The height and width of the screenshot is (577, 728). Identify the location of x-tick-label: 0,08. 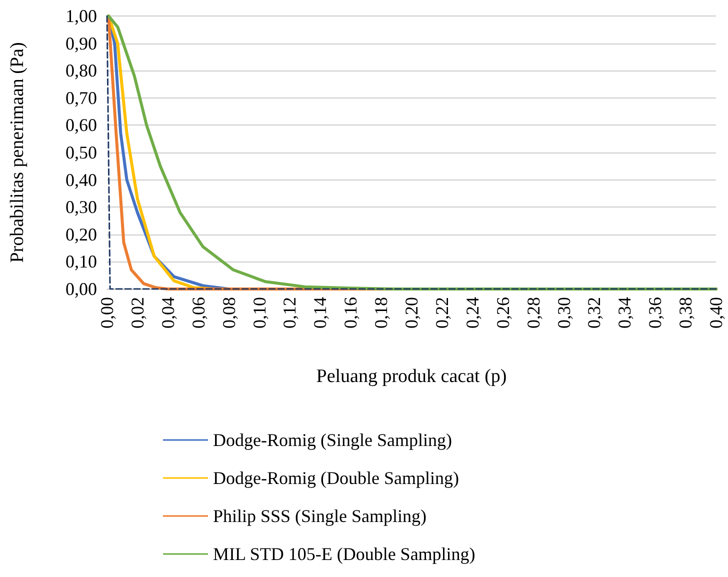
(228, 312).